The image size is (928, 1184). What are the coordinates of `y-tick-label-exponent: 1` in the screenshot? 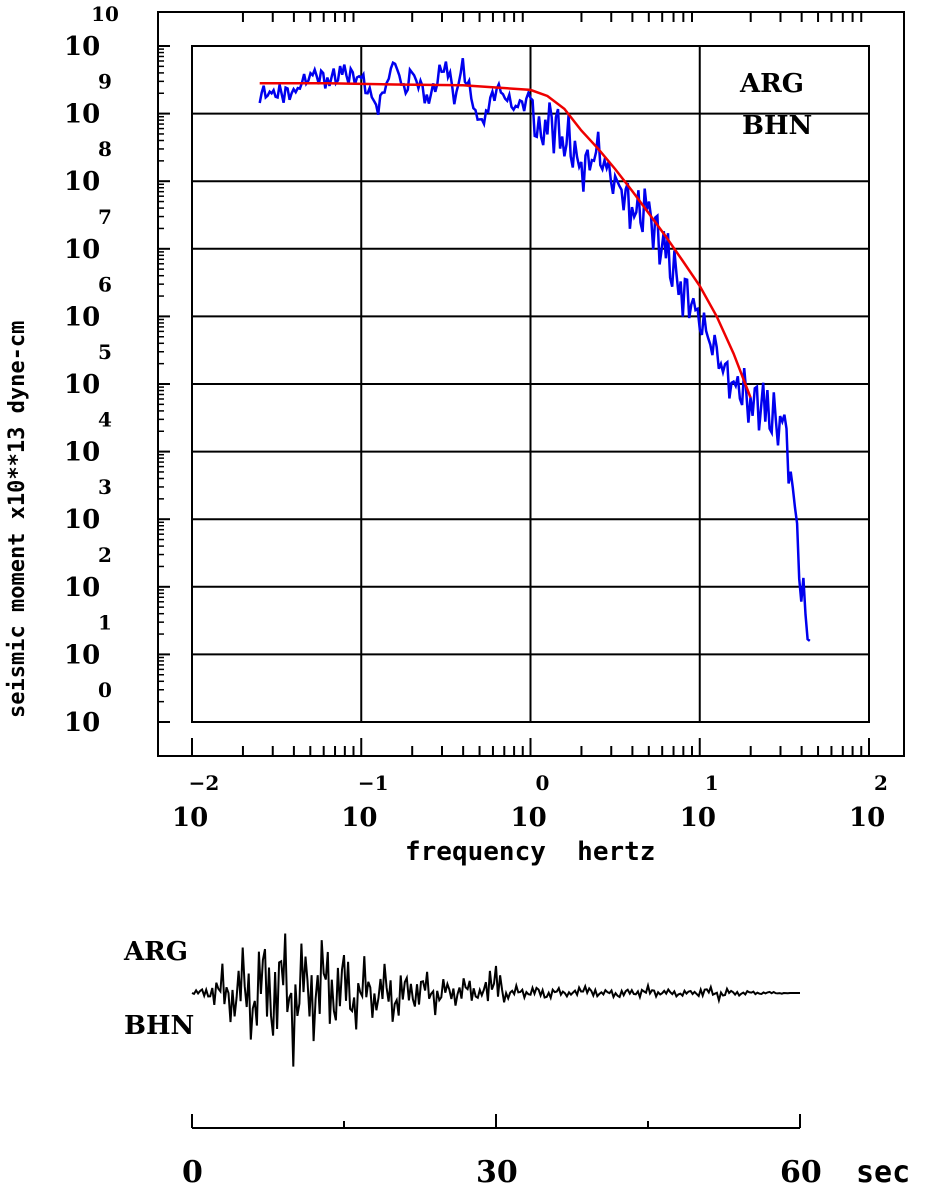 It's located at (105, 622).